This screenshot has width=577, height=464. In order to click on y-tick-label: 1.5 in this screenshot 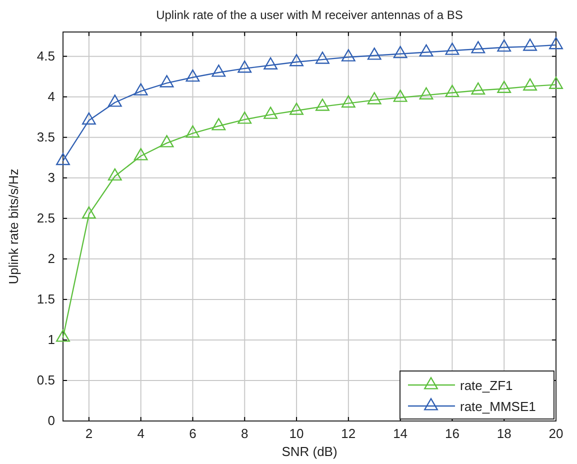, I will do `click(45, 299)`.